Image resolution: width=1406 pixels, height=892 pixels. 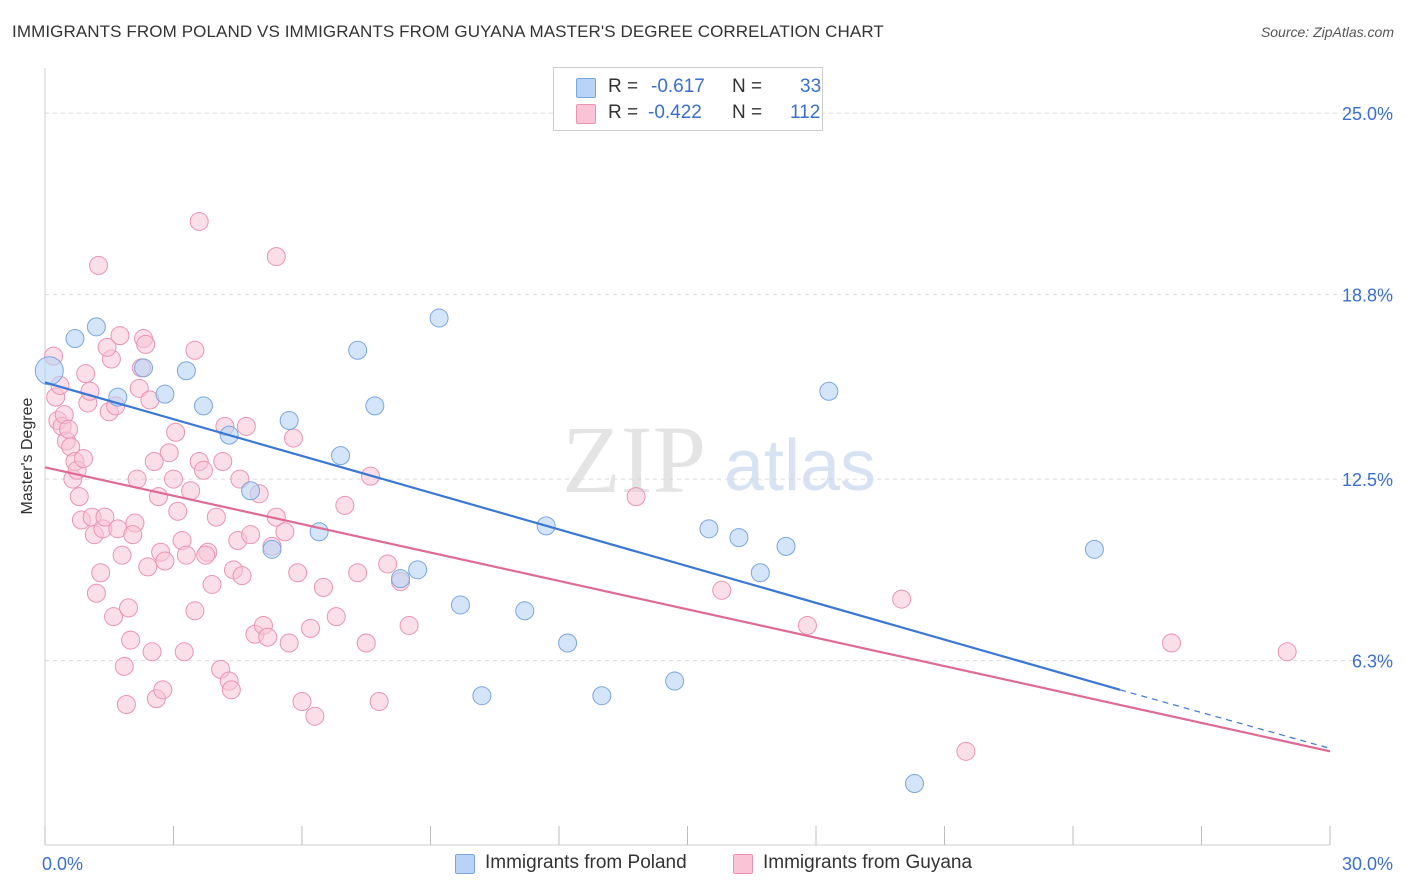 What do you see at coordinates (62, 864) in the screenshot?
I see `x-tick-label: 0.0%` at bounding box center [62, 864].